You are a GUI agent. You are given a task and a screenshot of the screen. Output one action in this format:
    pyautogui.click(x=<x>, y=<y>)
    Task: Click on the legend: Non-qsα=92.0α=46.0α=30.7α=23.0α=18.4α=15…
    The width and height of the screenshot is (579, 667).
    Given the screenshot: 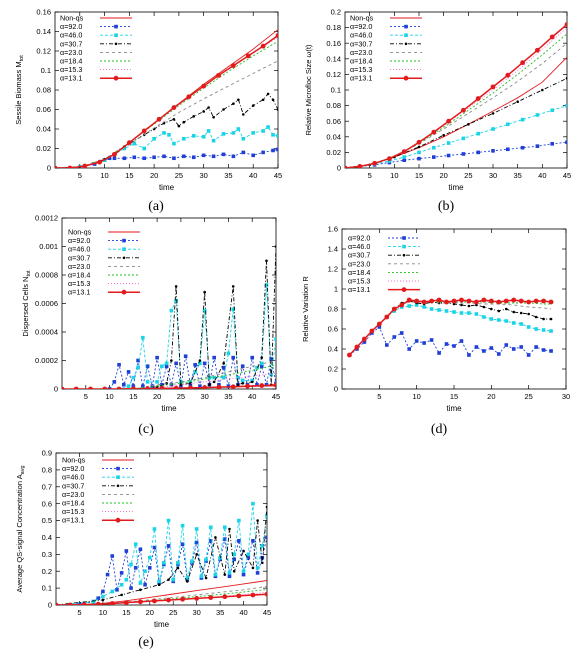 What is the action you would take?
    pyautogui.click(x=98, y=490)
    